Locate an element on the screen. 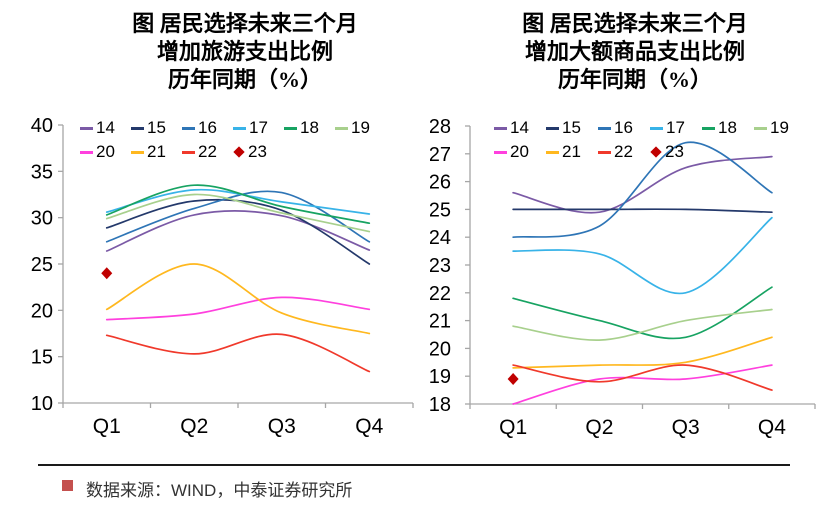  y-tick-label: 26 is located at coordinates (440, 183).